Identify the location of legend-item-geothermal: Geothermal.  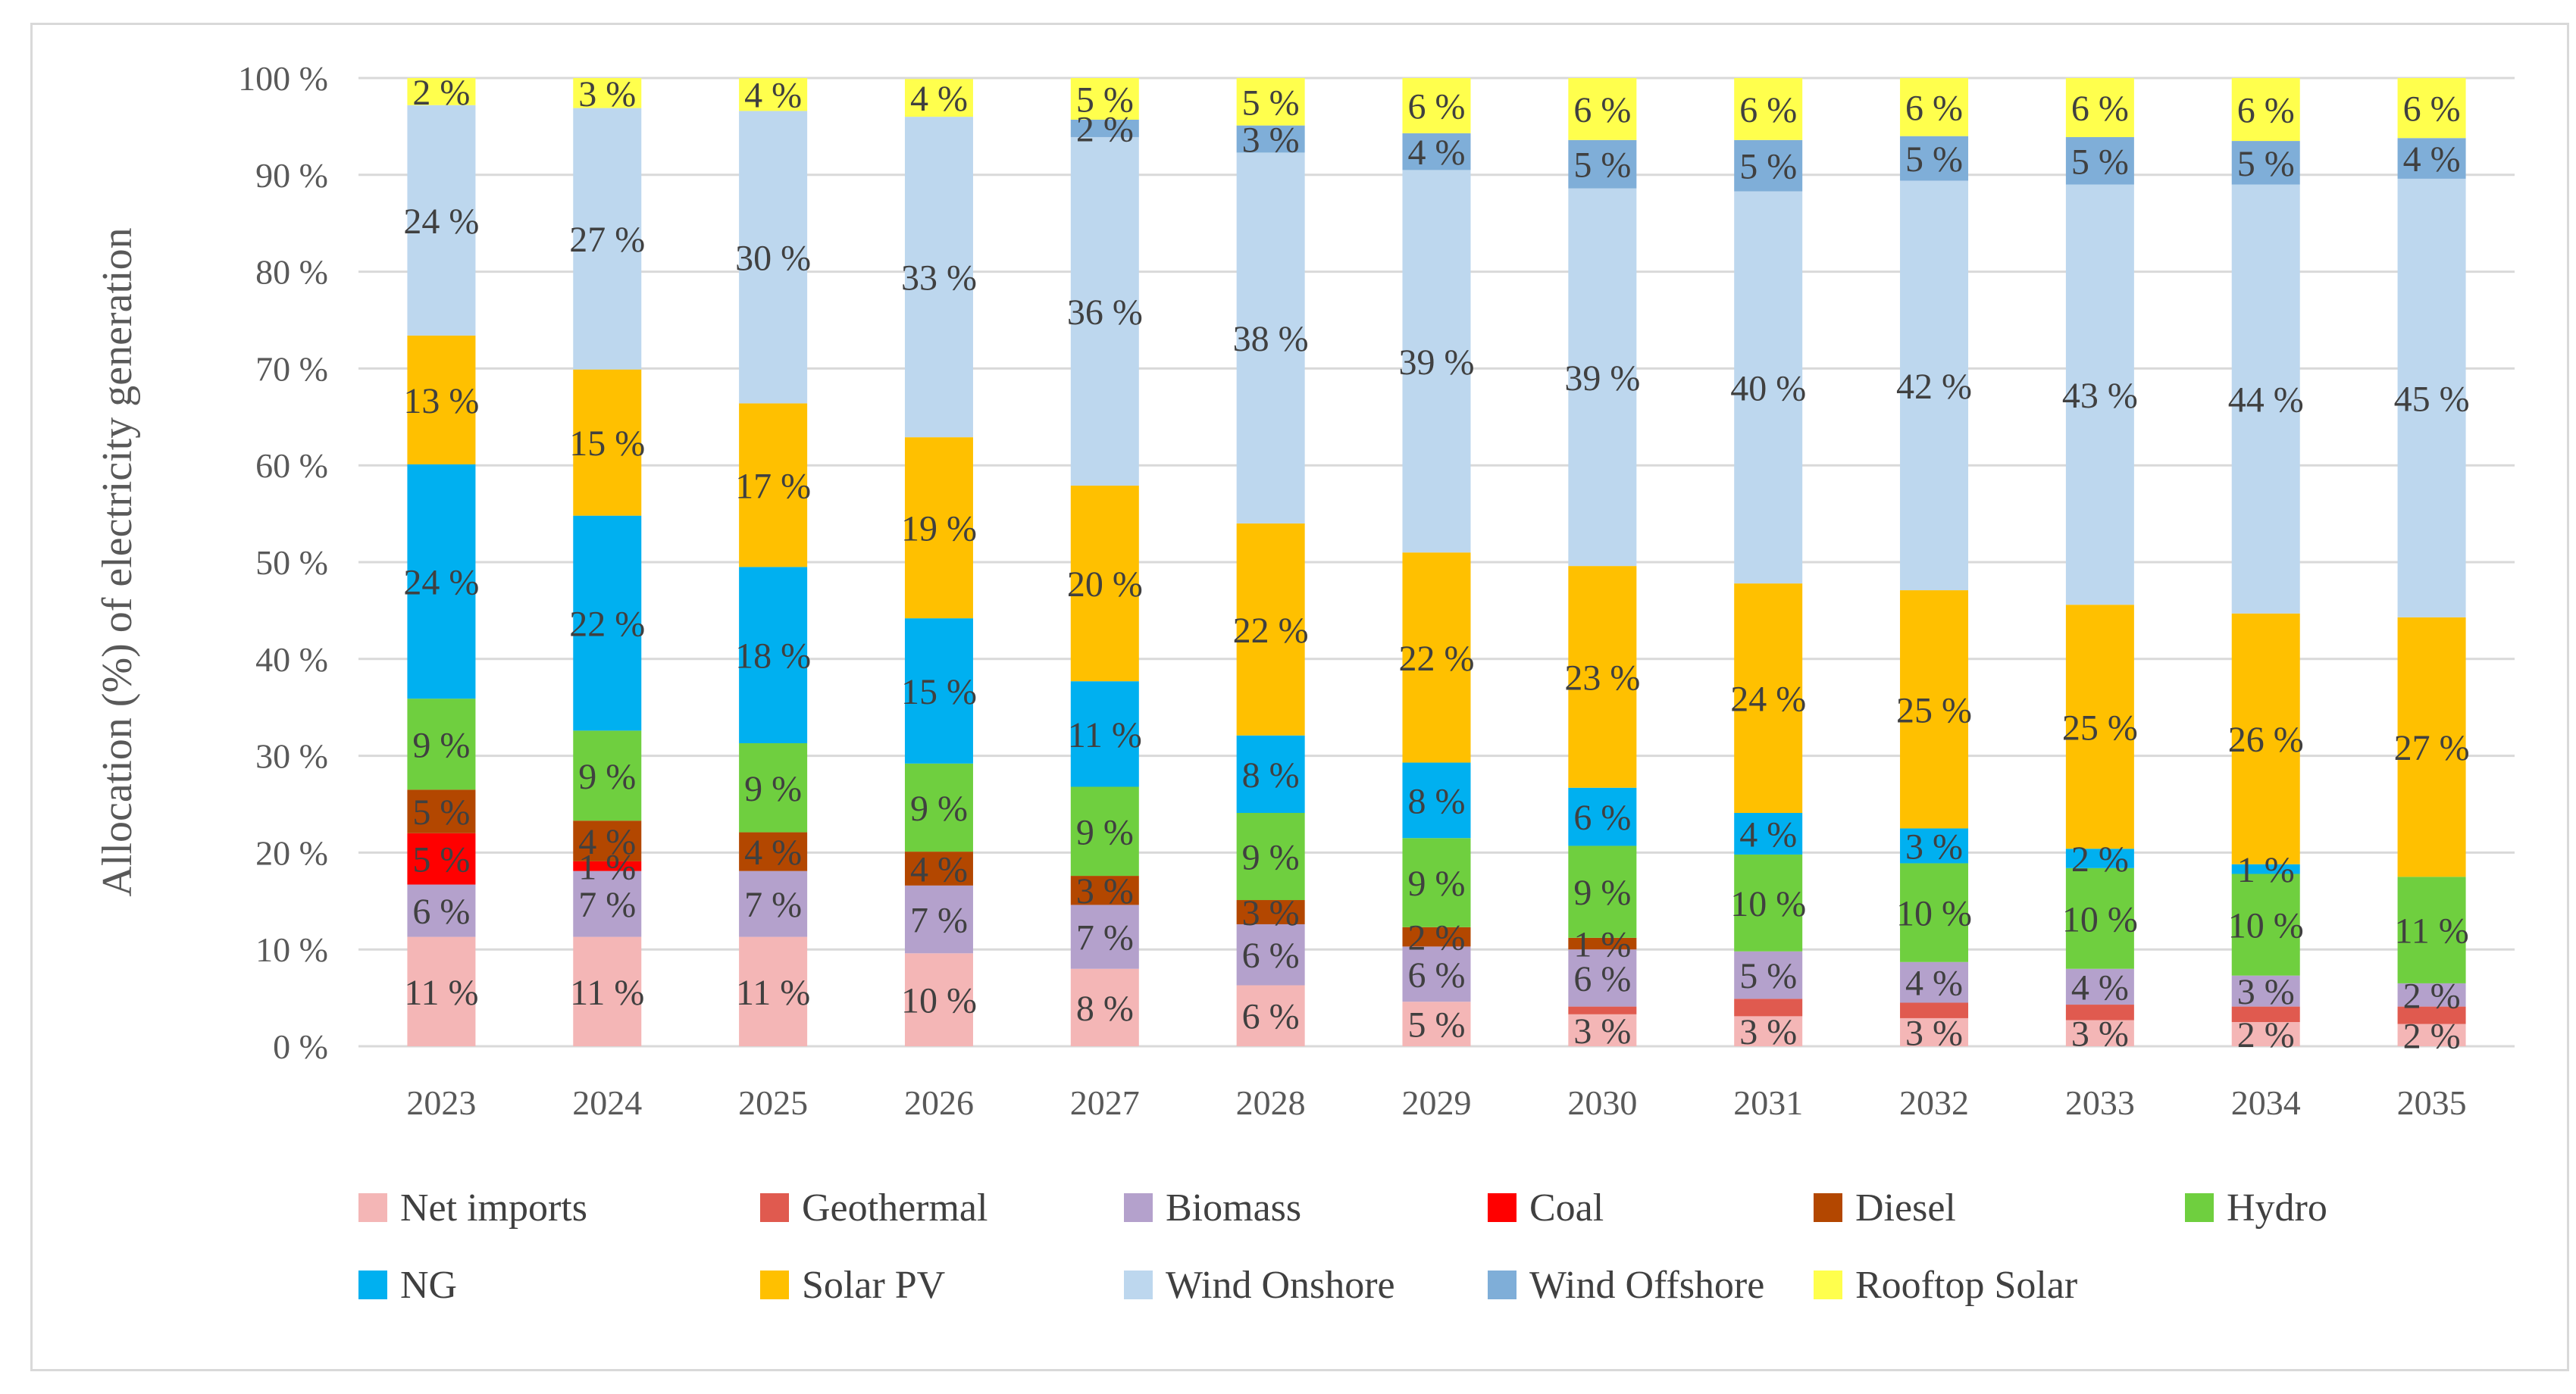
(874, 1208).